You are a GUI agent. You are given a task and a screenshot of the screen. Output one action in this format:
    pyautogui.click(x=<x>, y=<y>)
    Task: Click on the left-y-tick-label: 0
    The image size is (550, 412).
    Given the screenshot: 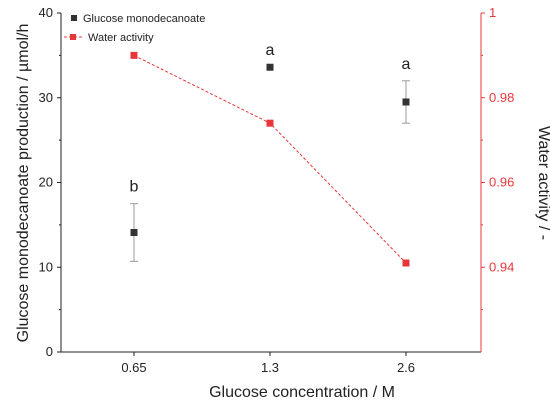 What is the action you would take?
    pyautogui.click(x=49, y=351)
    